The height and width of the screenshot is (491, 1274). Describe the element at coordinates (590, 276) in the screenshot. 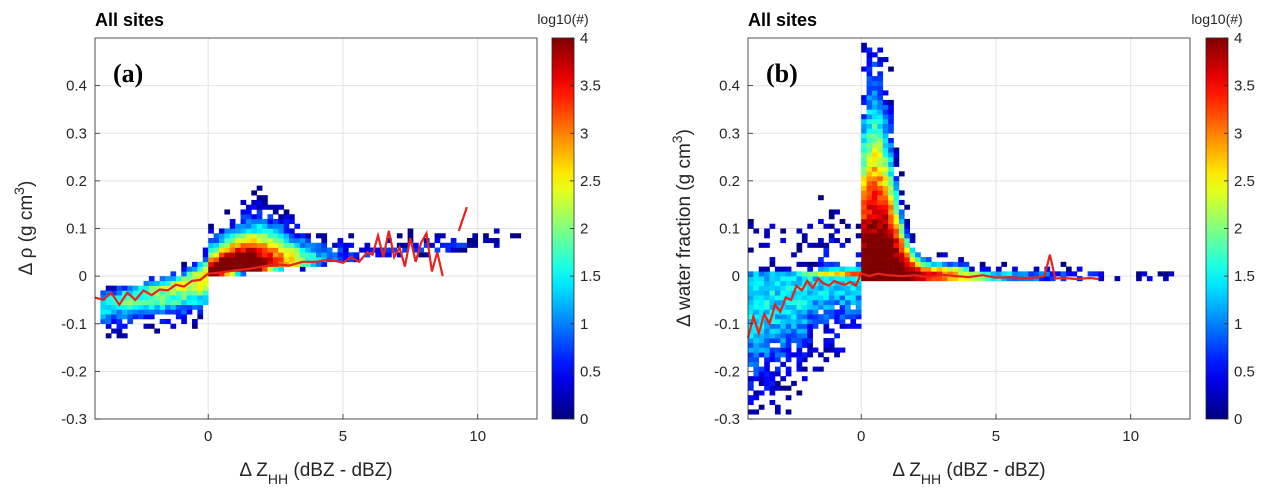

I see `panel-a-colorbar-tick-label: 1.5` at that location.